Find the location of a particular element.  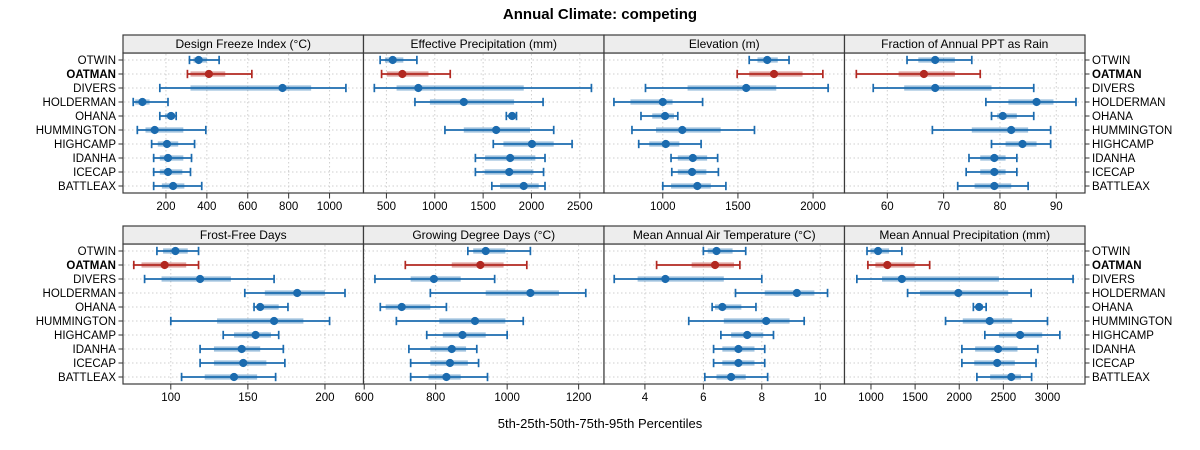

x-tick-label: 800 is located at coordinates (288, 207).